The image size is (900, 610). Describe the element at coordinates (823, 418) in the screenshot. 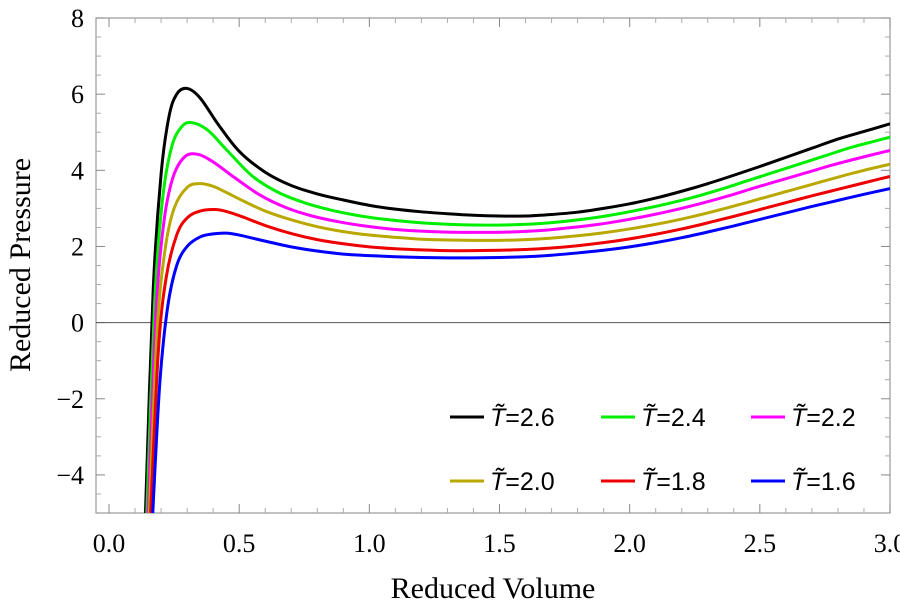

I see `legend-label-2: T̃=2.2` at that location.